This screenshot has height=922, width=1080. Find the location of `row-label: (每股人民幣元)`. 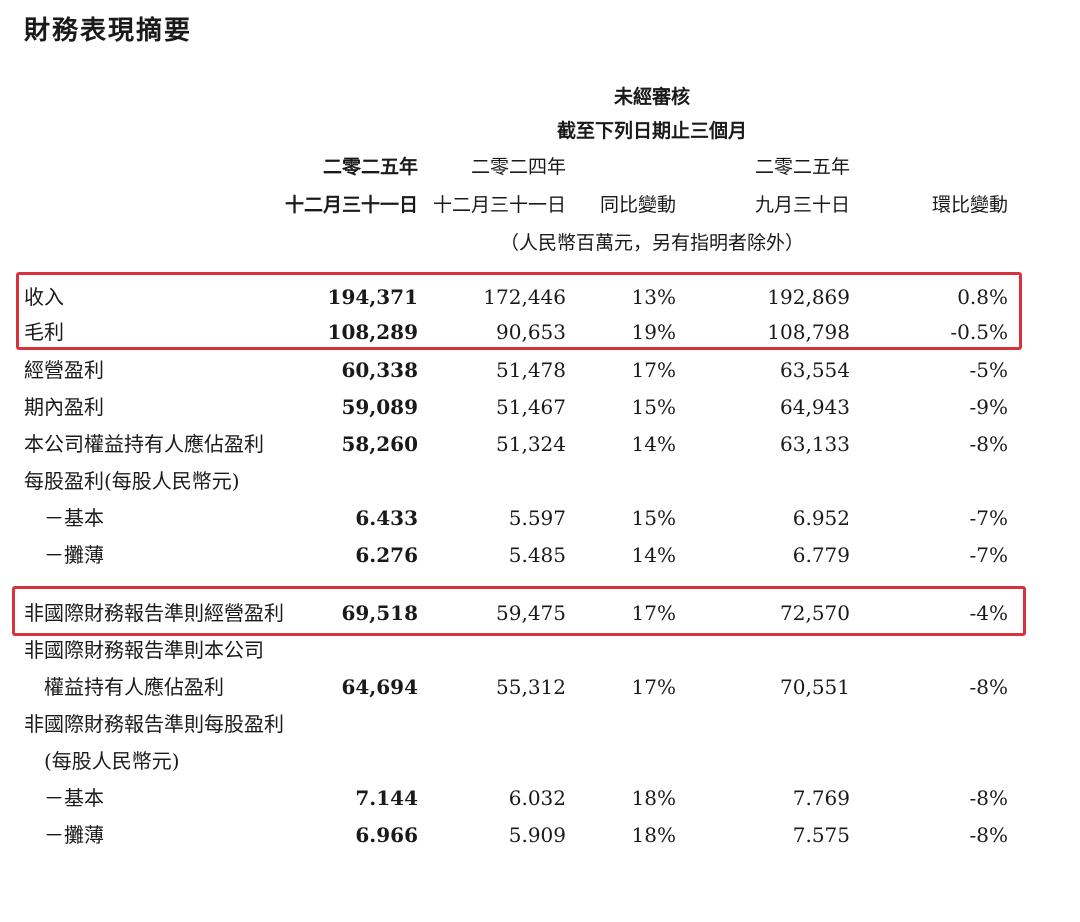

row-label: (每股人民幣元) is located at coordinates (112, 761).